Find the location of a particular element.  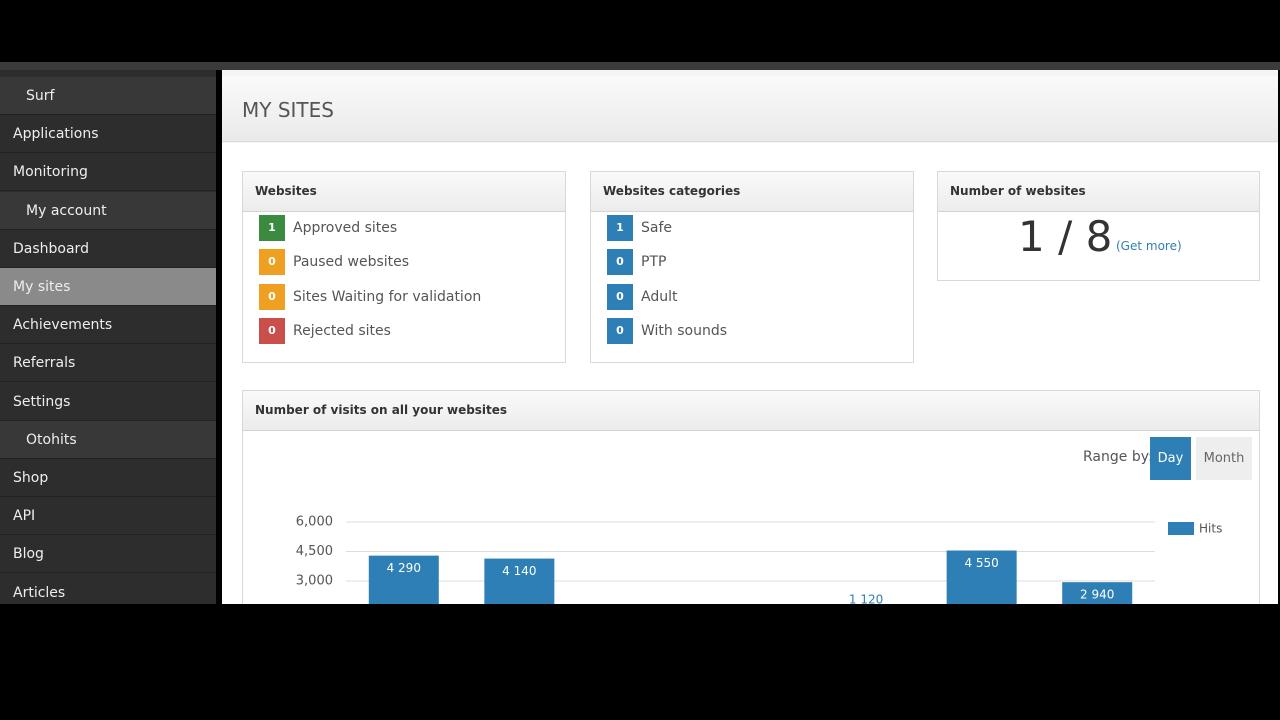

panel-title: Number of websites is located at coordinates (1098, 192).